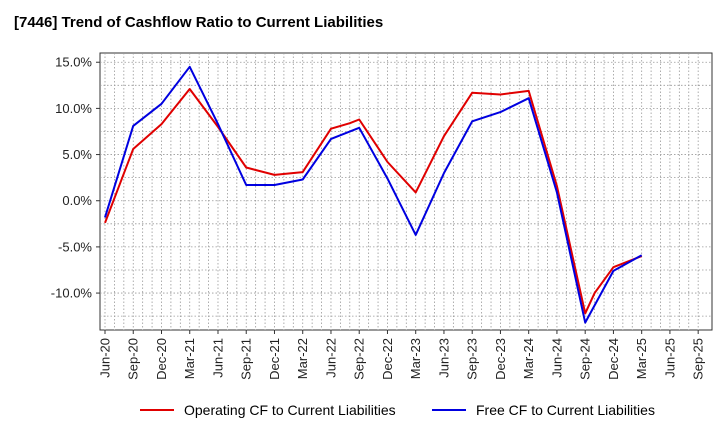 This screenshot has width=720, height=440. What do you see at coordinates (72, 293) in the screenshot?
I see `y-tick-label: -10.0%` at bounding box center [72, 293].